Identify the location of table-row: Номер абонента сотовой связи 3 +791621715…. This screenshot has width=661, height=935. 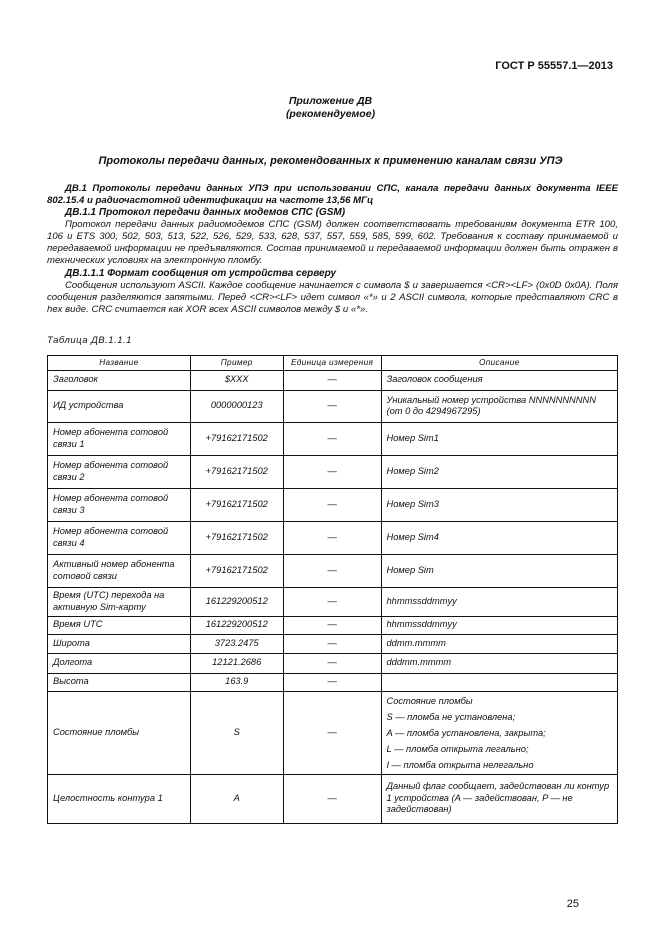
(333, 504).